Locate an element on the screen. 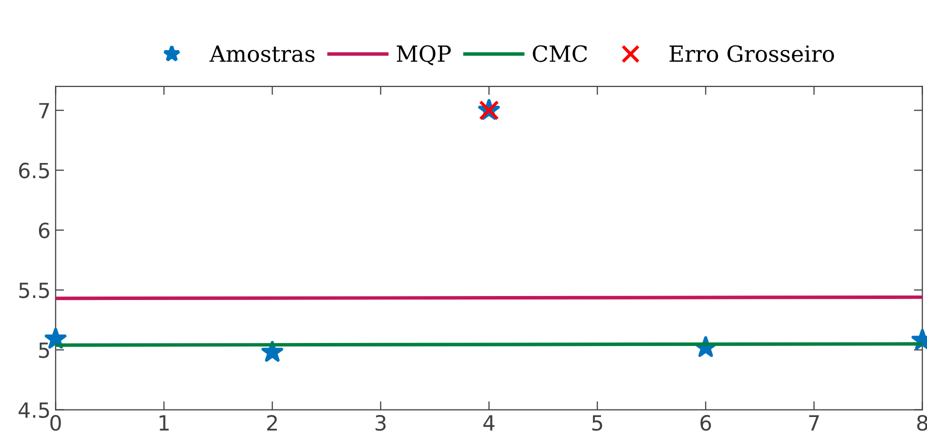  y-tick-label: 5 is located at coordinates (44, 350).